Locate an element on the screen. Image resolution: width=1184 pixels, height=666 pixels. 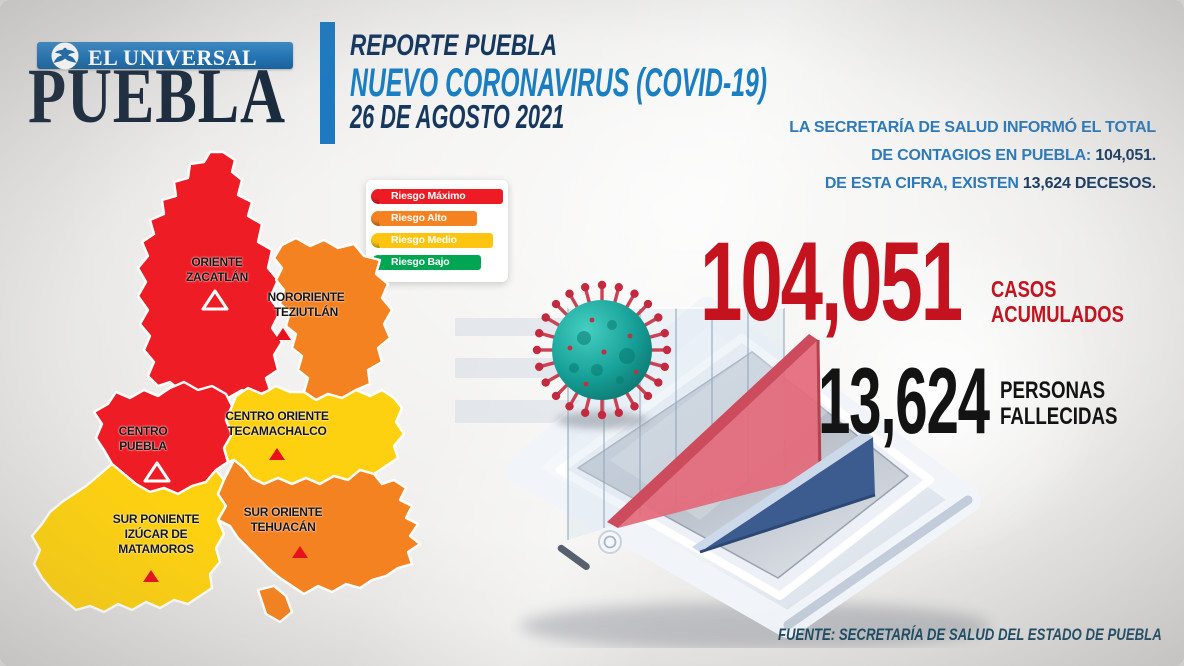
masthead-bar is located at coordinates (165, 55).